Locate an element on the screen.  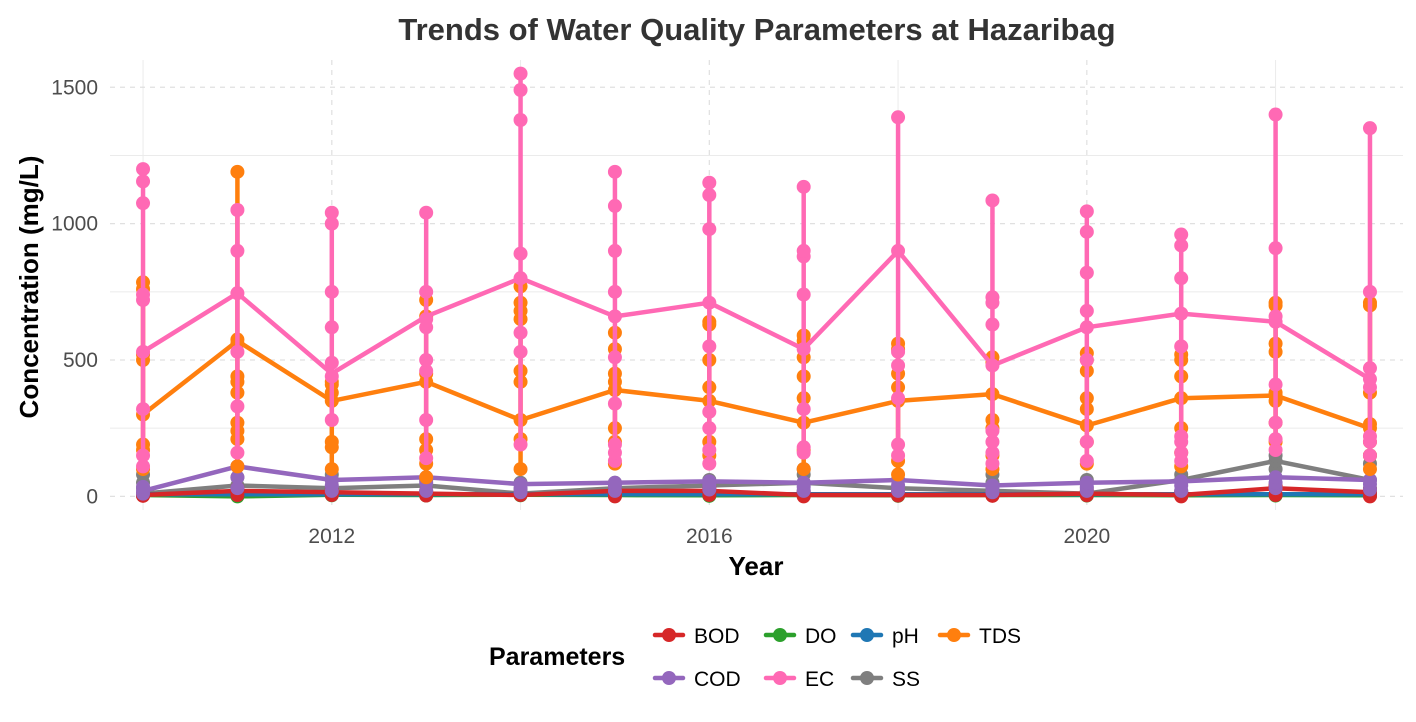
legend-item-ph: pH is located at coordinates (884, 636).